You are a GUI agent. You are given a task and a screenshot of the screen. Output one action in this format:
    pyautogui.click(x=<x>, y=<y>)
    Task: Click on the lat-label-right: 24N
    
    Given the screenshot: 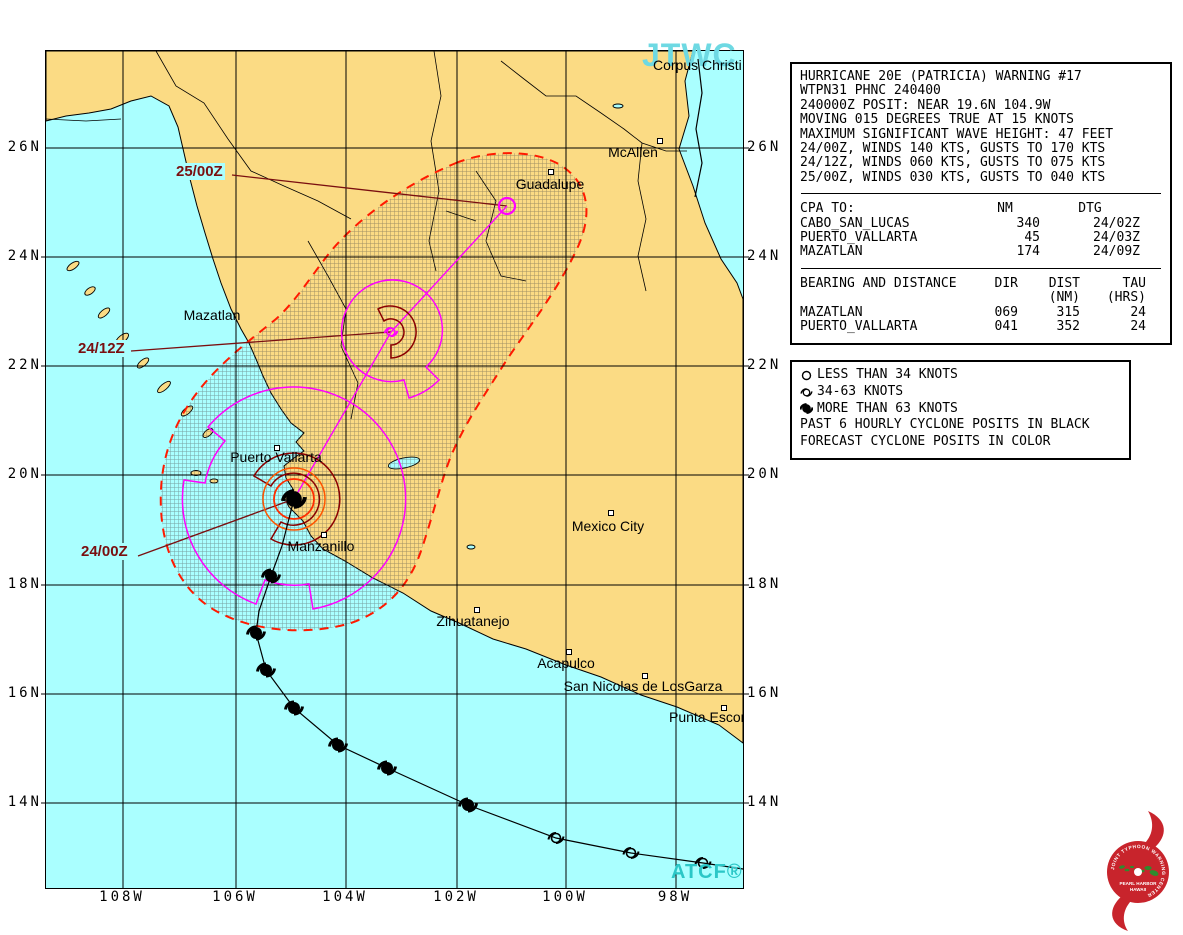 What is the action you would take?
    pyautogui.click(x=764, y=256)
    